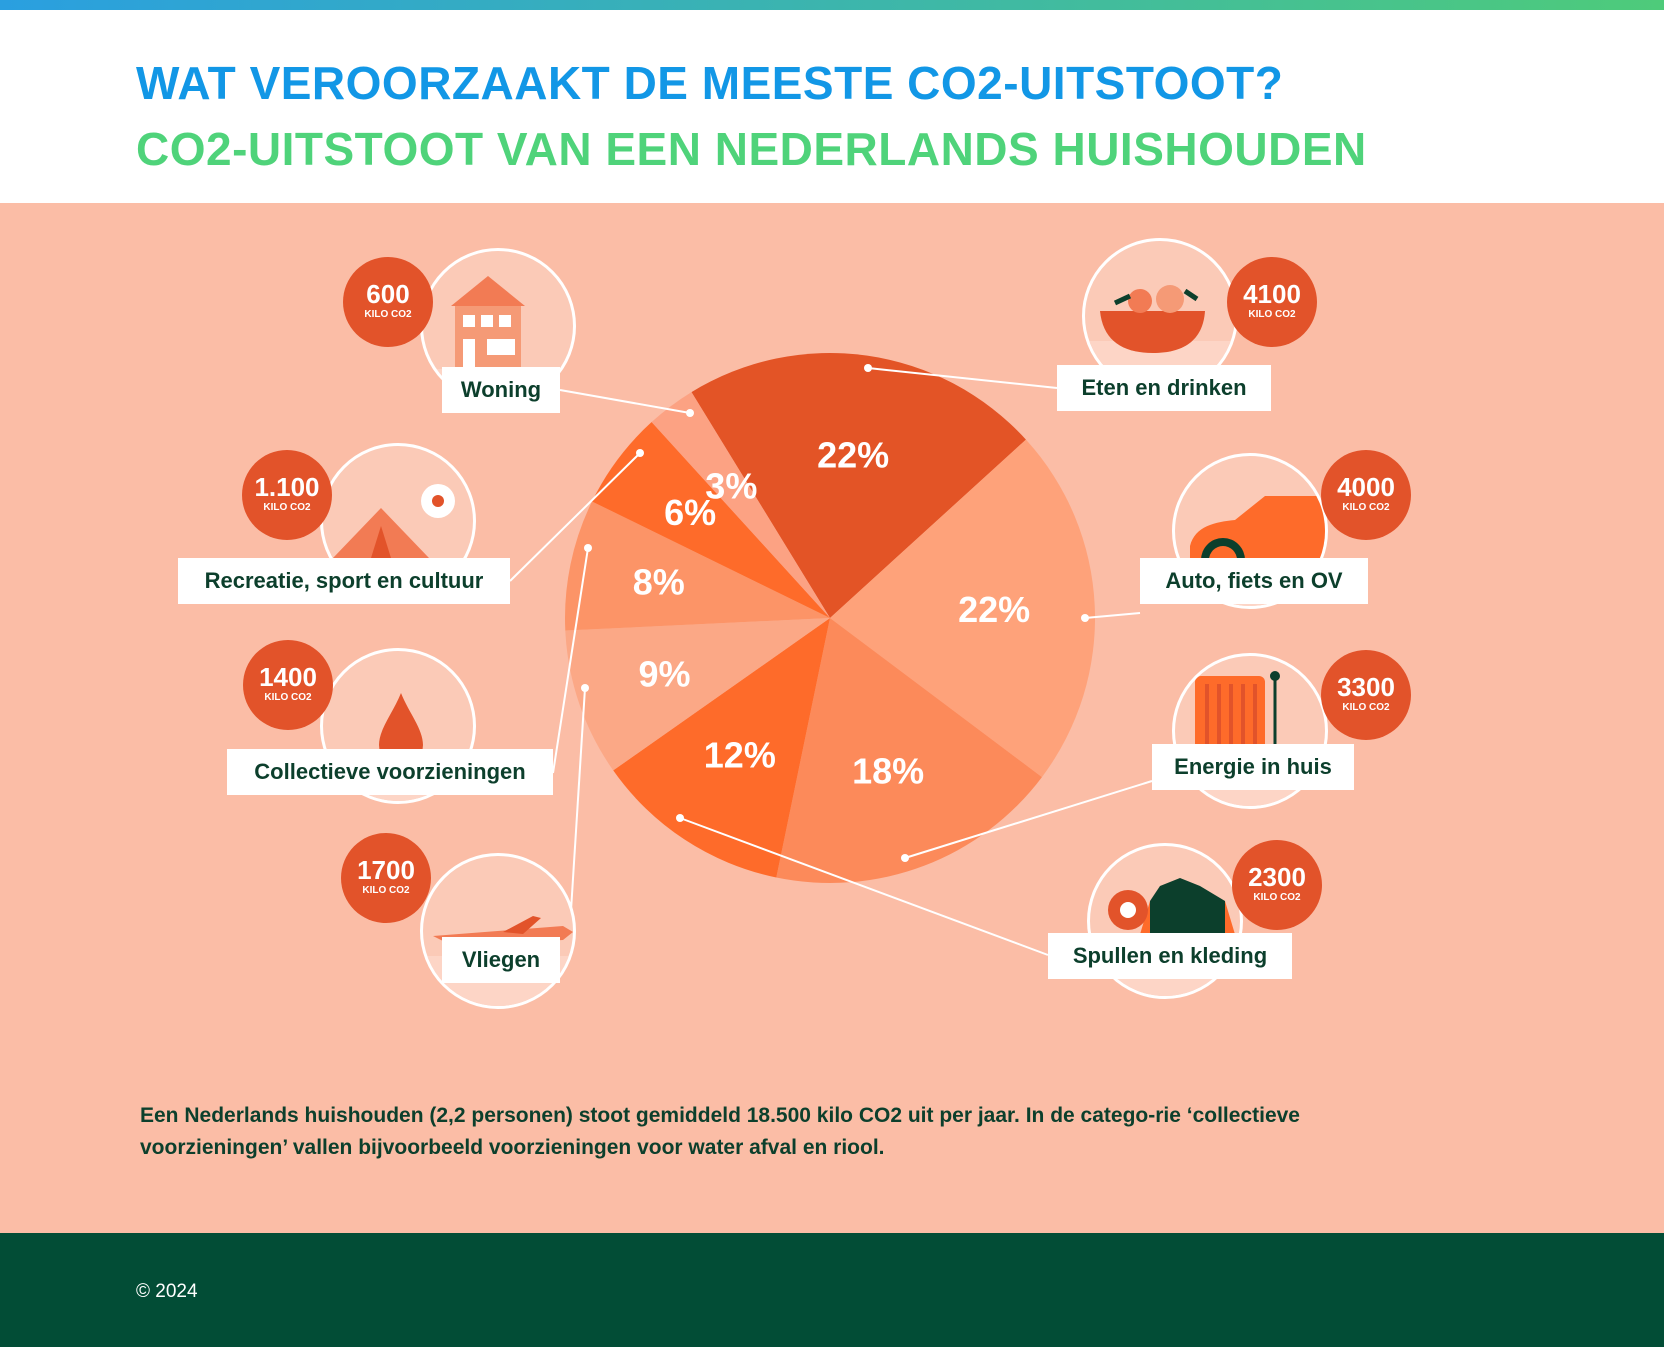  What do you see at coordinates (288, 685) in the screenshot?
I see `badge-collectieve: 1400 KILO CO2` at bounding box center [288, 685].